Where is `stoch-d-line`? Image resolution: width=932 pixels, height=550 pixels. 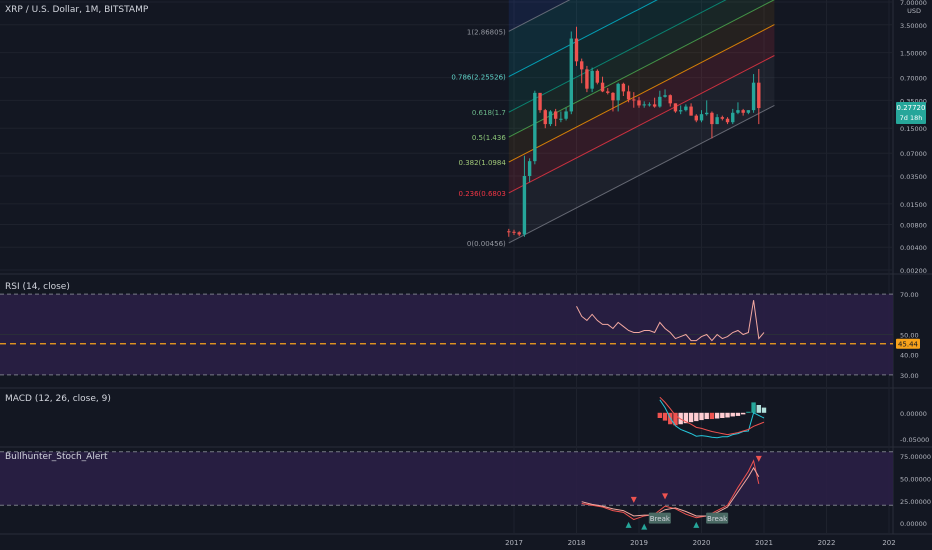 stoch-d-line is located at coordinates (670, 491).